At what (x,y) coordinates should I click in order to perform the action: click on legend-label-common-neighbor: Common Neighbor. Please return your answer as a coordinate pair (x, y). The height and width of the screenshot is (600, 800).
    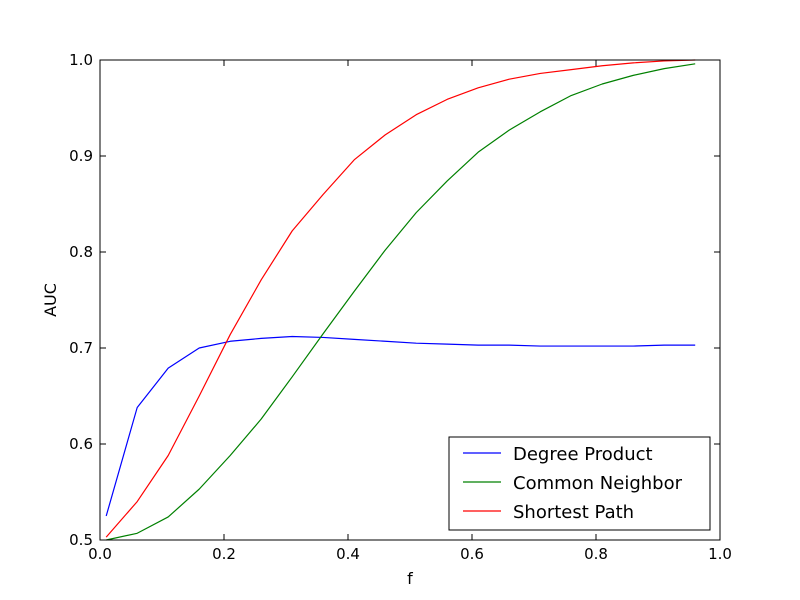
    Looking at the image, I should click on (598, 483).